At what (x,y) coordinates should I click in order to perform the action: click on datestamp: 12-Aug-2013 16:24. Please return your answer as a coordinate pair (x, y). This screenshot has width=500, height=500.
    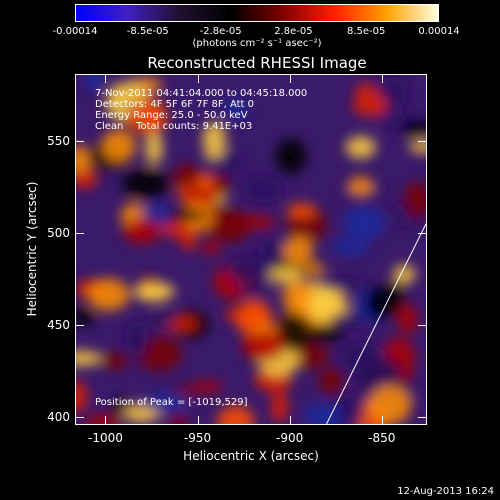
    Looking at the image, I should click on (445, 491).